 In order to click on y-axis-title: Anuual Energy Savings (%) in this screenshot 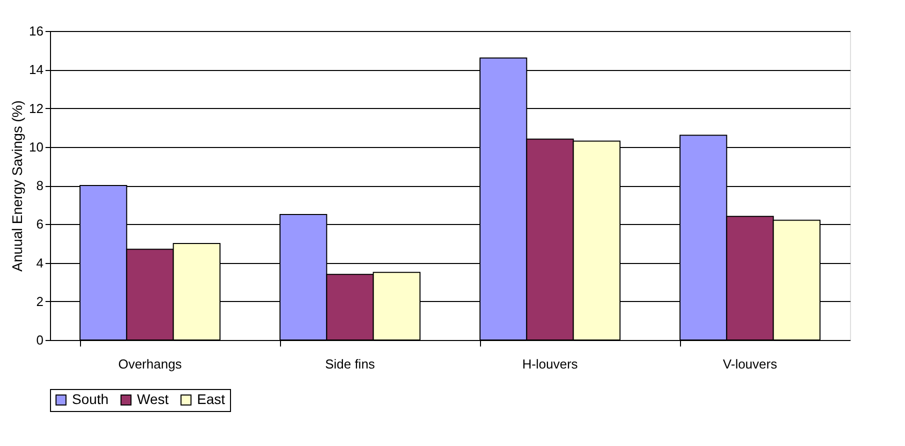, I will do `click(17, 186)`.